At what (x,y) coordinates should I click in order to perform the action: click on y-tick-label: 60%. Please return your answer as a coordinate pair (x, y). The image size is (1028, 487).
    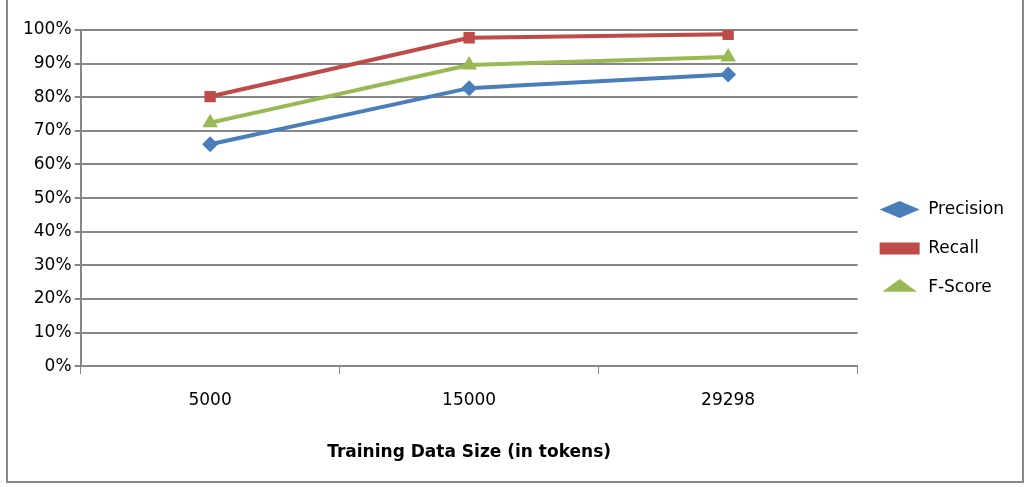
    Looking at the image, I should click on (52, 162).